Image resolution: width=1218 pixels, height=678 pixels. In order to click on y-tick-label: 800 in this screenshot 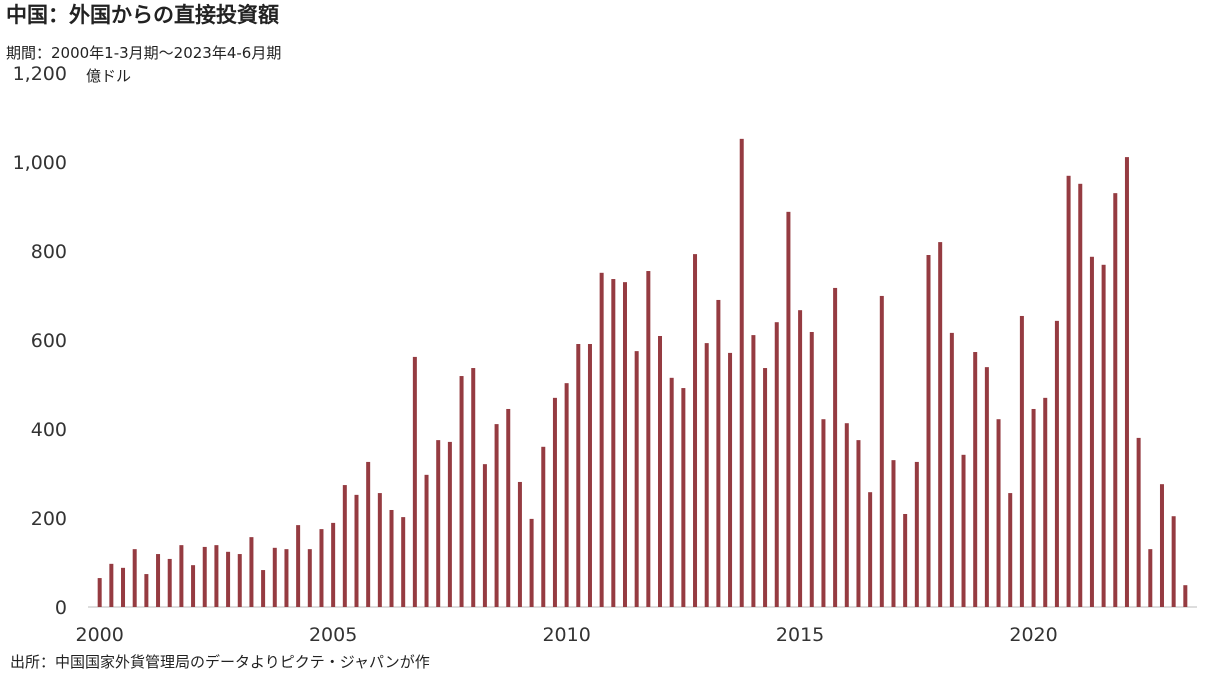, I will do `click(49, 252)`.